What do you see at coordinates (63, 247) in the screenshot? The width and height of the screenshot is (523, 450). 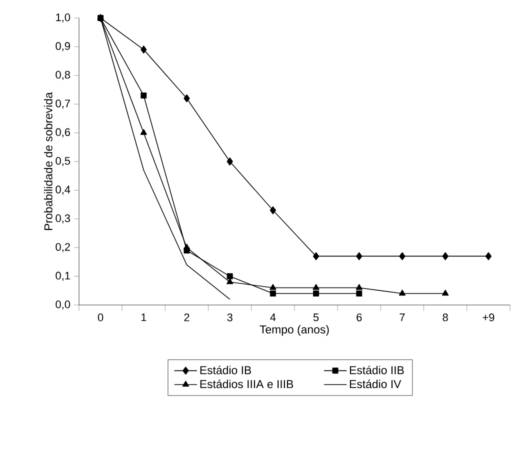 I see `y-tick-label: 0,2` at bounding box center [63, 247].